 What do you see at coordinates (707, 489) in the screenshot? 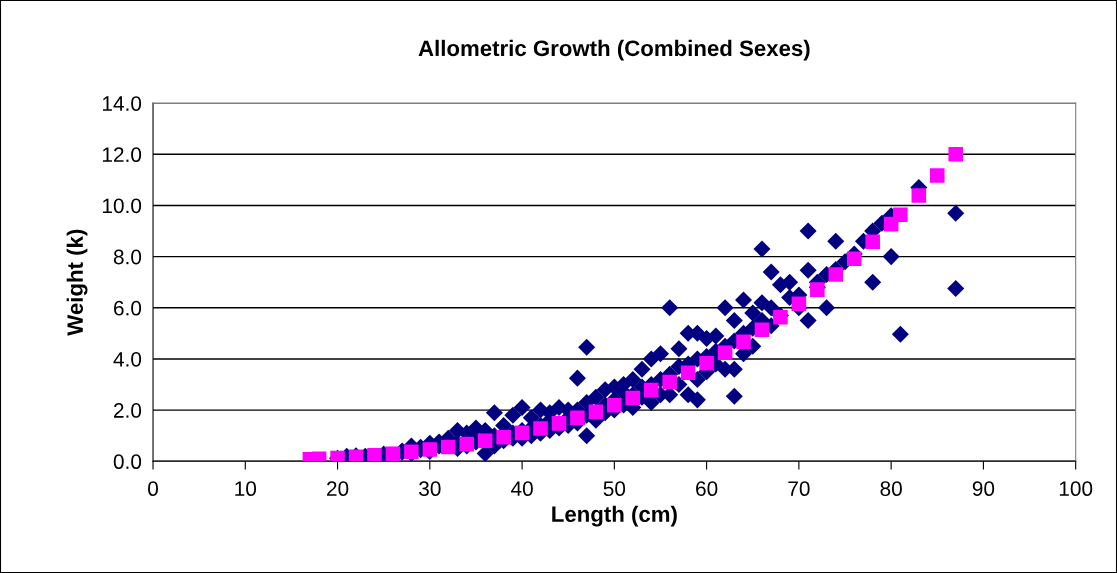
I see `x-tick-label: 60` at bounding box center [707, 489].